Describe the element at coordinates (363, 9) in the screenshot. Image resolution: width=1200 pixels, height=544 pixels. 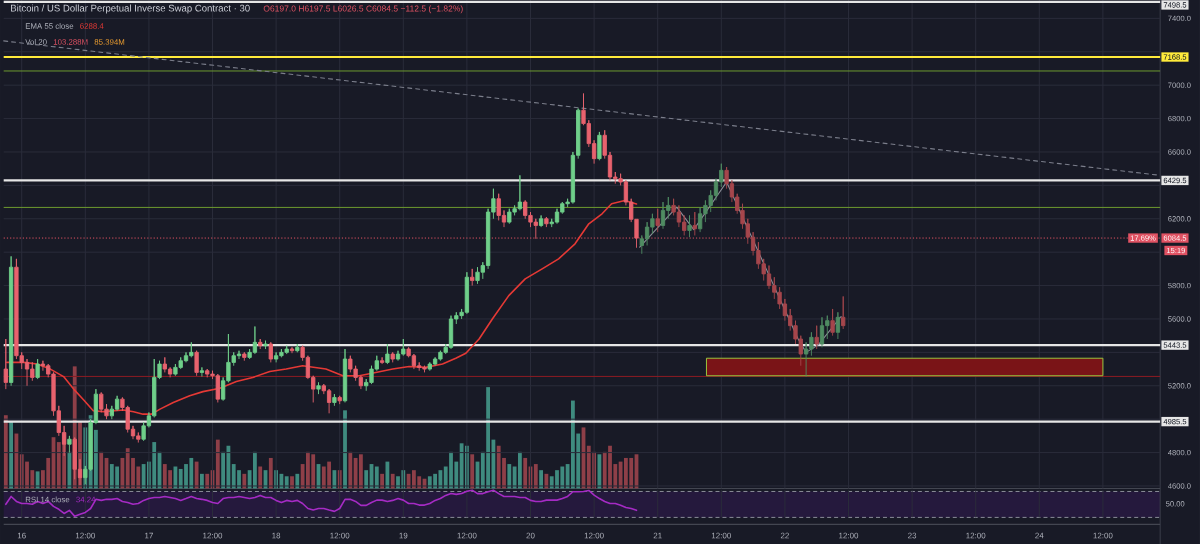
I see `text: O6197.0 H6197.5 L6026.5 C6084.5 −112.5 (−1.82%)` at that location.